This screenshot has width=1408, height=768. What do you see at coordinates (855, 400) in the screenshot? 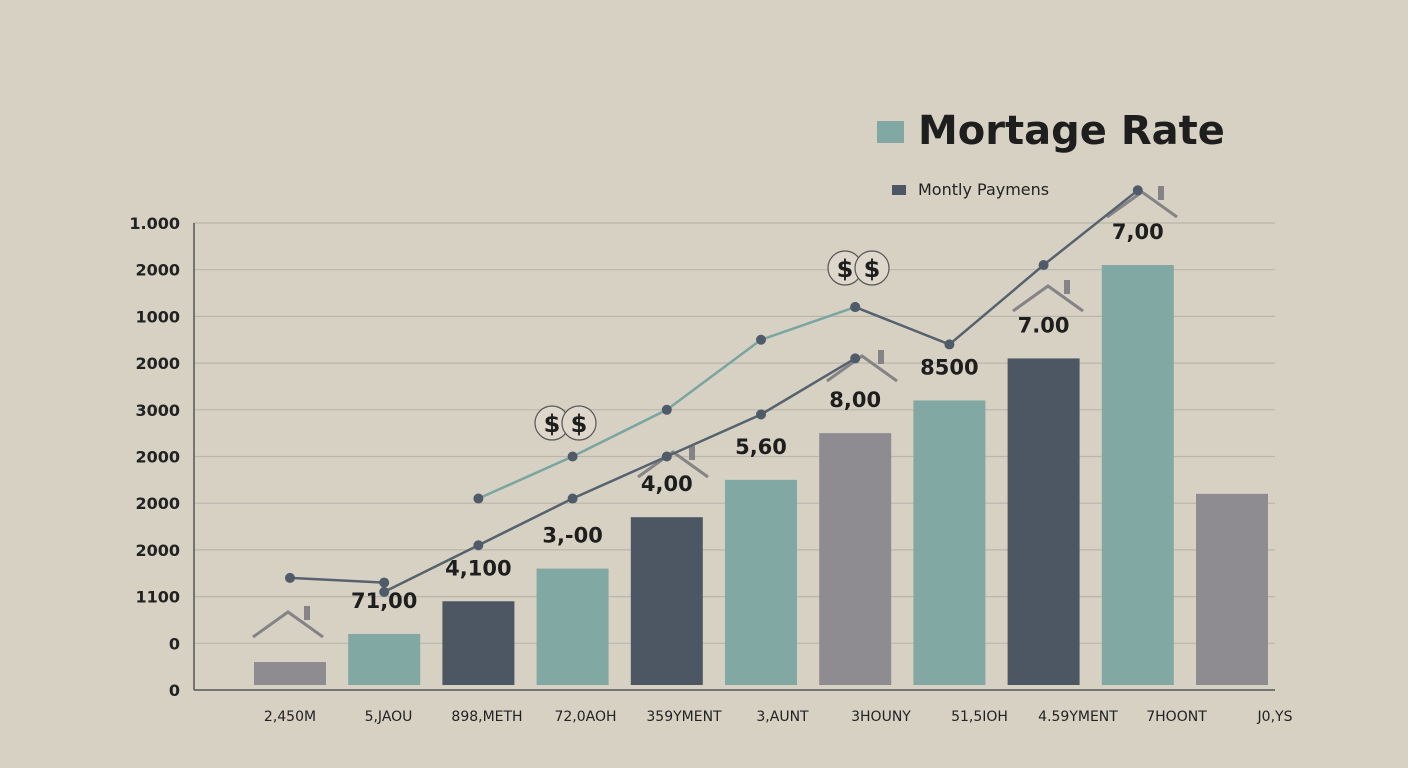
I see `data-label: 8,00` at bounding box center [855, 400].